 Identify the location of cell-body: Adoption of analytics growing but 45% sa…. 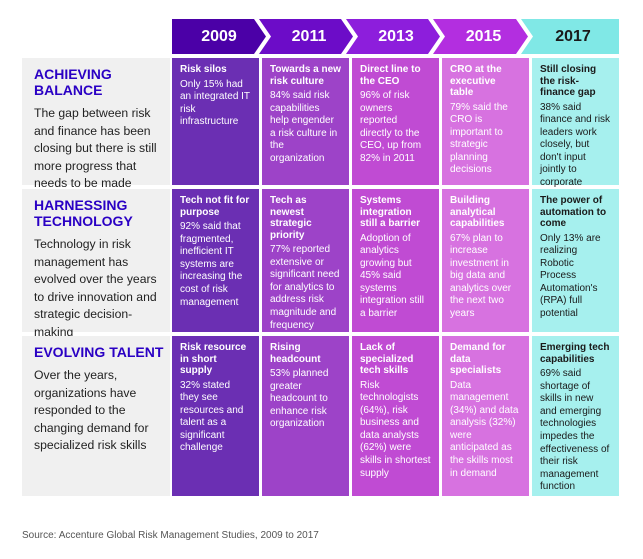
(392, 276).